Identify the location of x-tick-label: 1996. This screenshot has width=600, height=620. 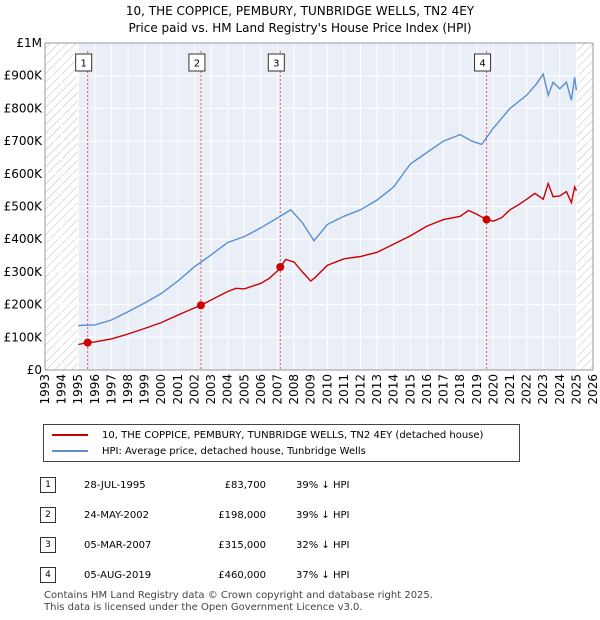
(95, 389).